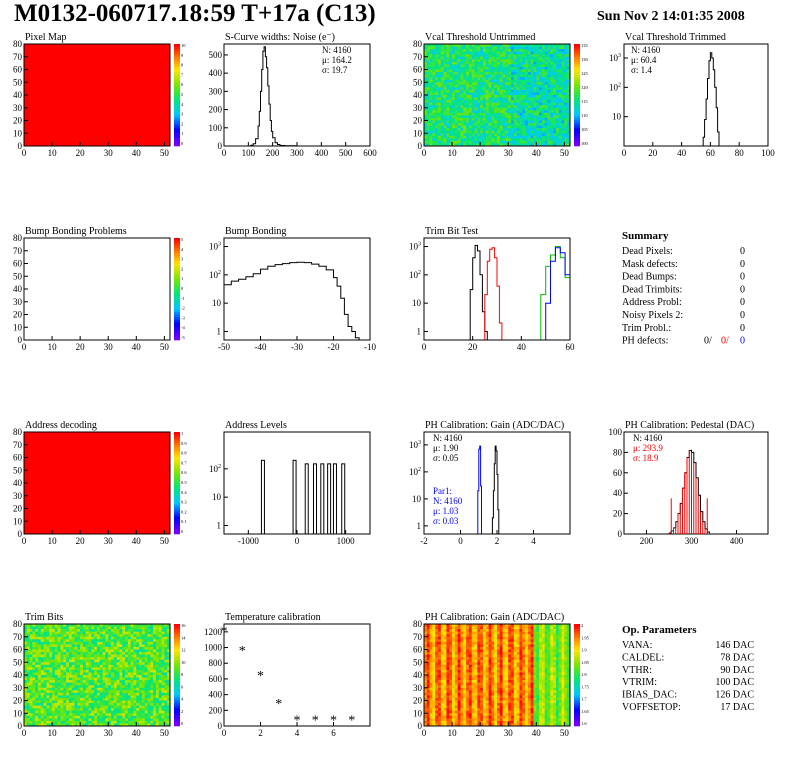 The image size is (796, 772). I want to click on y-tick-label: 40, so click(418, 95).